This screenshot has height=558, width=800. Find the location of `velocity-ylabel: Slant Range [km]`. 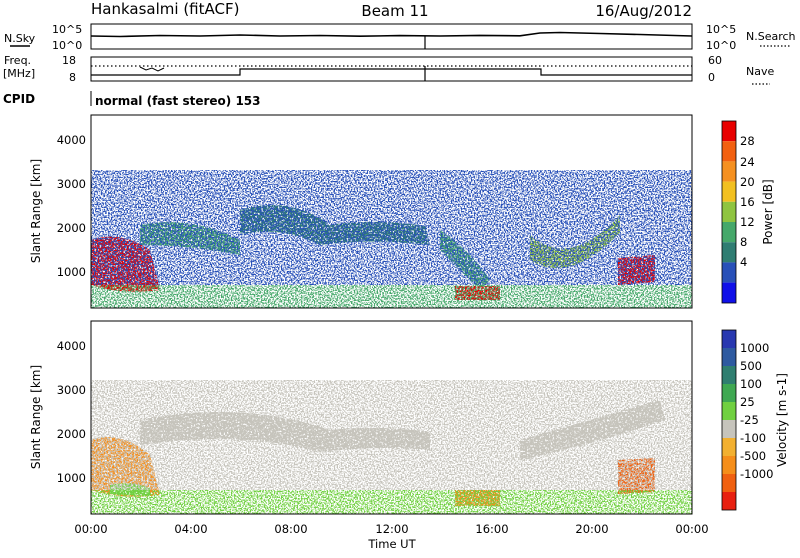

velocity-ylabel: Slant Range [km] is located at coordinates (36, 417).